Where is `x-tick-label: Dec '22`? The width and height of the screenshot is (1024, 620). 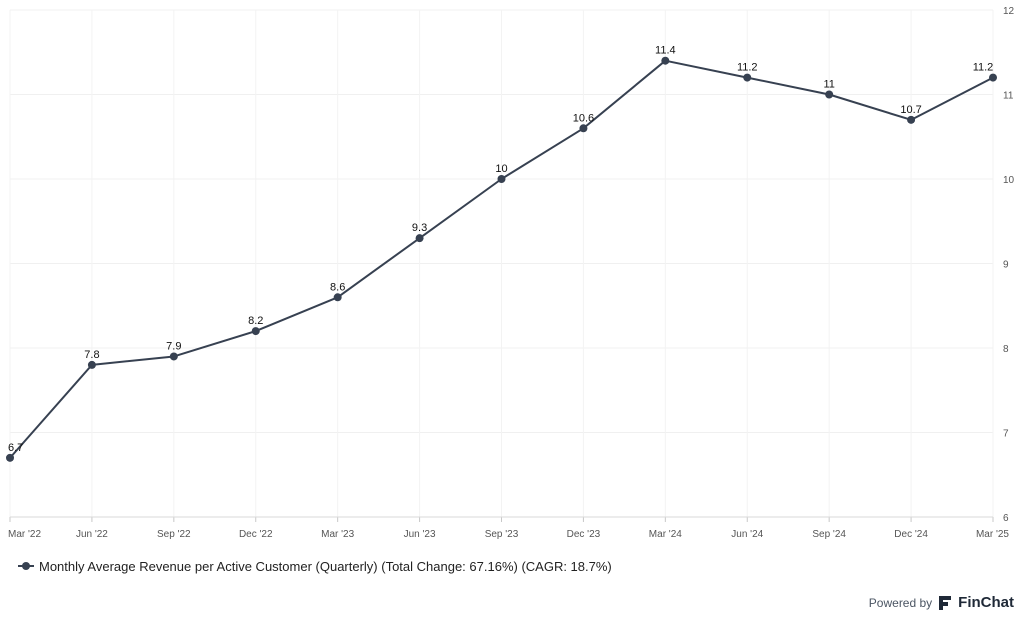
x-tick-label: Dec '22 is located at coordinates (256, 534).